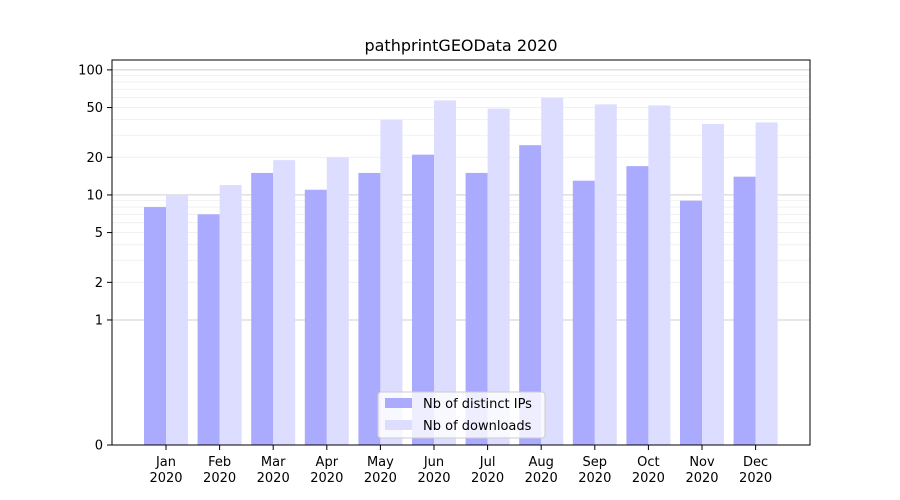 This screenshot has height=500, width=900. I want to click on legend-label-downloads: Nb of downloads, so click(477, 426).